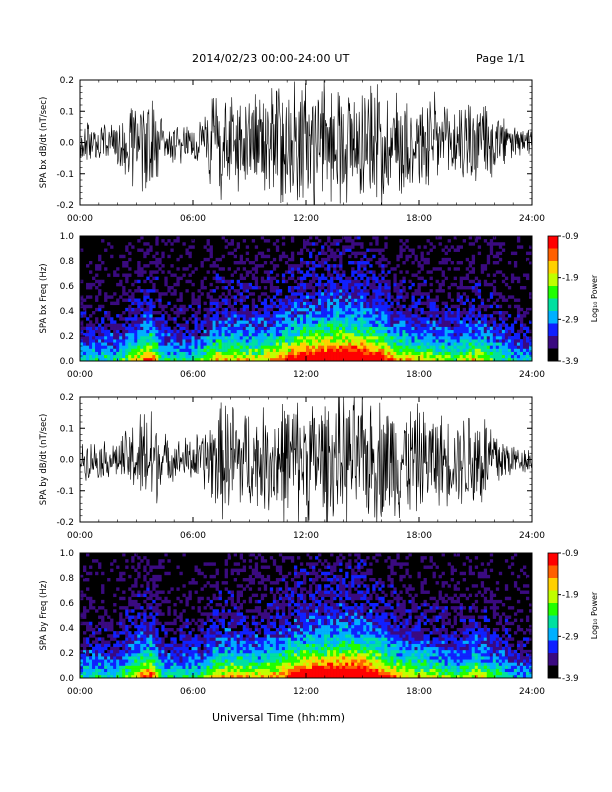 The image size is (612, 792). What do you see at coordinates (271, 58) in the screenshot?
I see `page-title: 2014/02/23 00:00-24:00 UT` at bounding box center [271, 58].